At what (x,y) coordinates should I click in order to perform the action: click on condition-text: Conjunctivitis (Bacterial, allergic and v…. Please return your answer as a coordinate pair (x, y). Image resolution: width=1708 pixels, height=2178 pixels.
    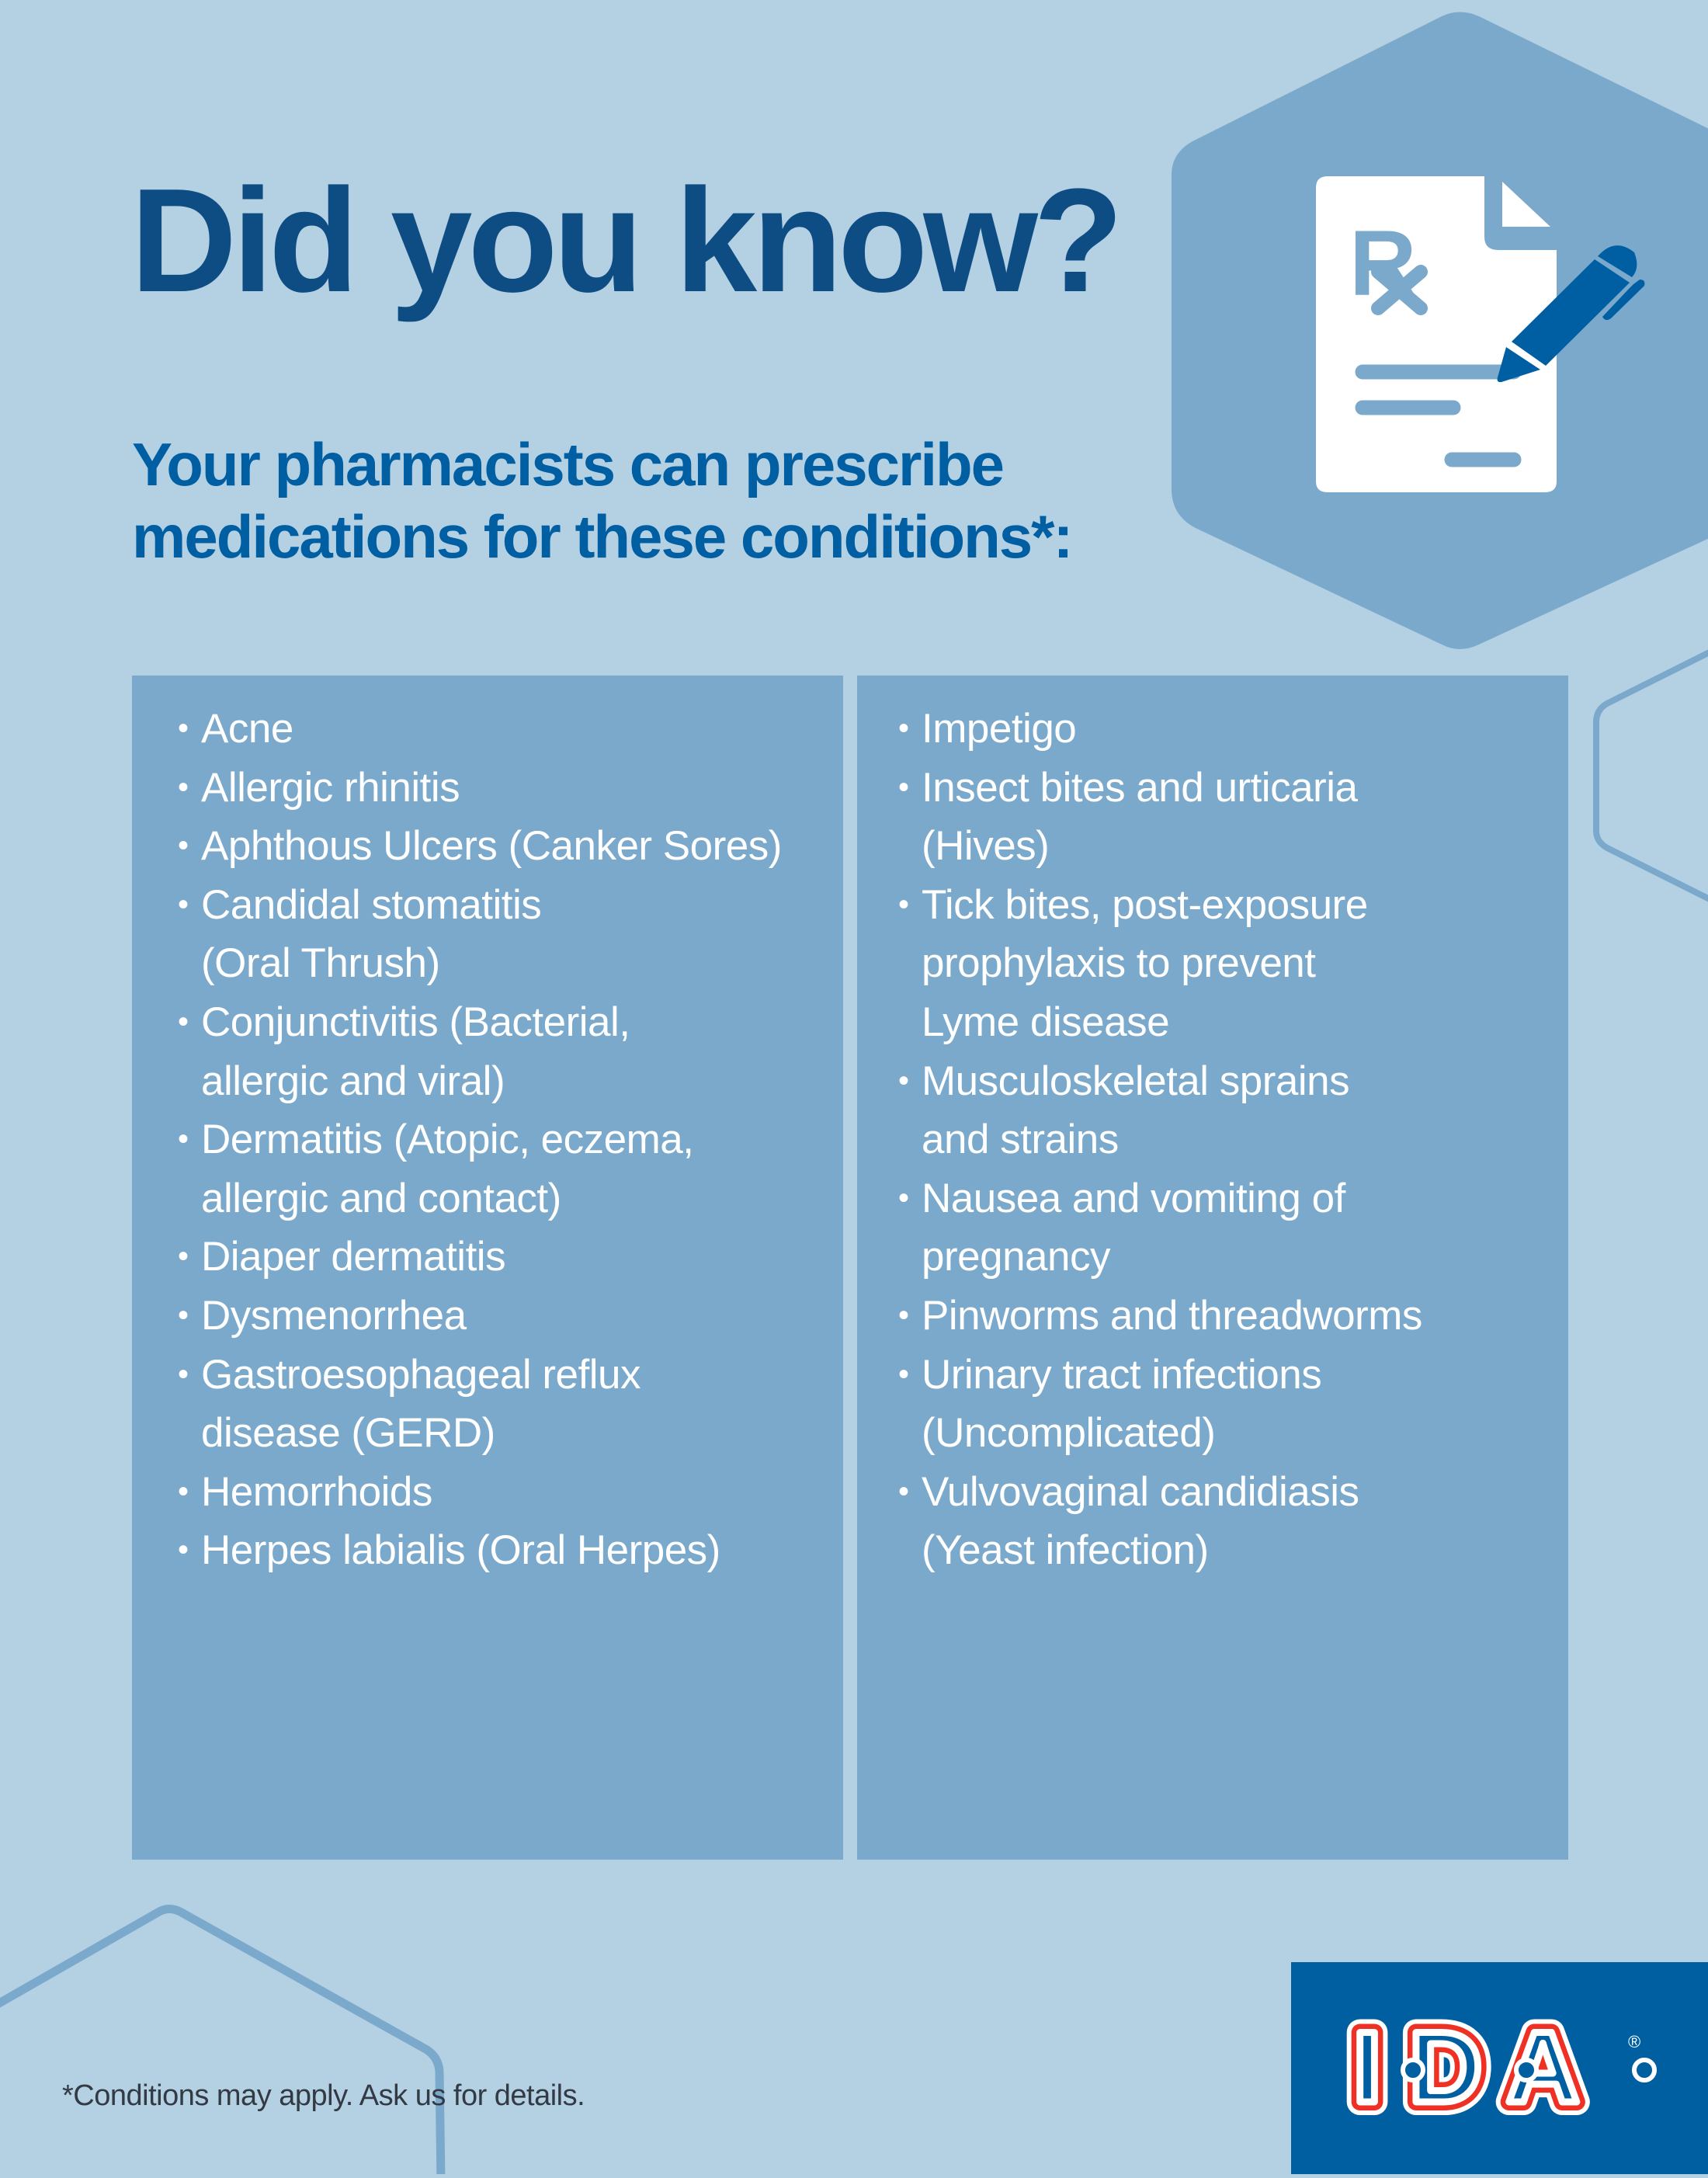
    Looking at the image, I should click on (416, 1051).